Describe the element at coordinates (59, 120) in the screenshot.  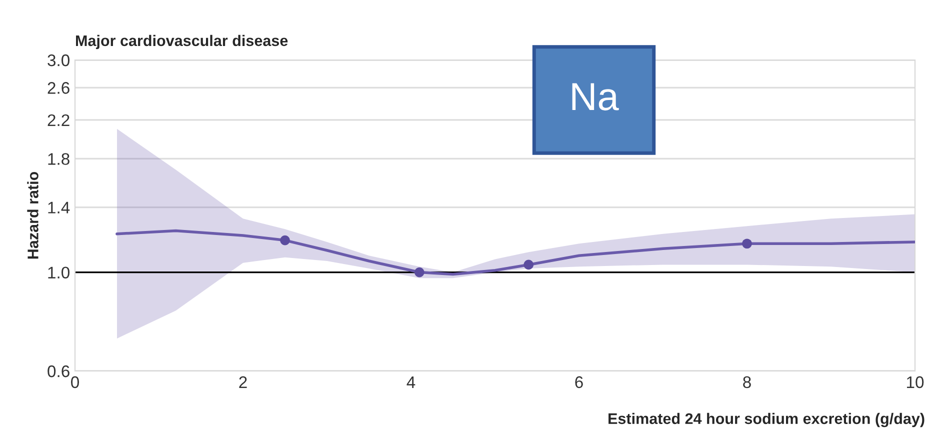
I see `y-tick-label: 2.2` at that location.